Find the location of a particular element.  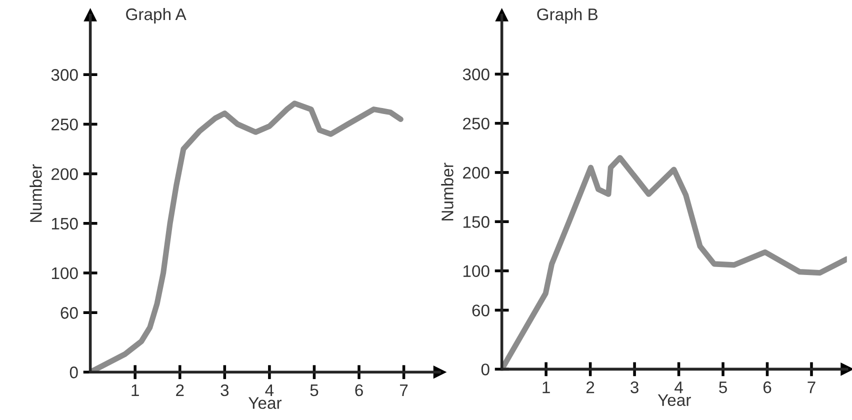

chart-title: Graph B is located at coordinates (567, 16).